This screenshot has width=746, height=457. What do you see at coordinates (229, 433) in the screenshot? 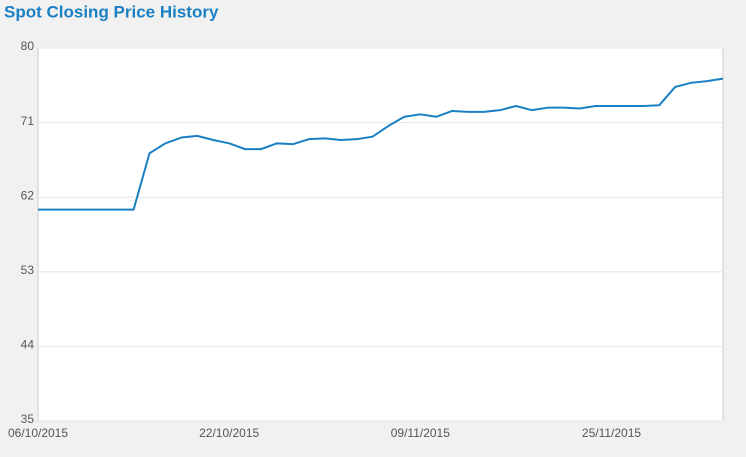
I see `x-tick-label: 22/10/2015` at bounding box center [229, 433].